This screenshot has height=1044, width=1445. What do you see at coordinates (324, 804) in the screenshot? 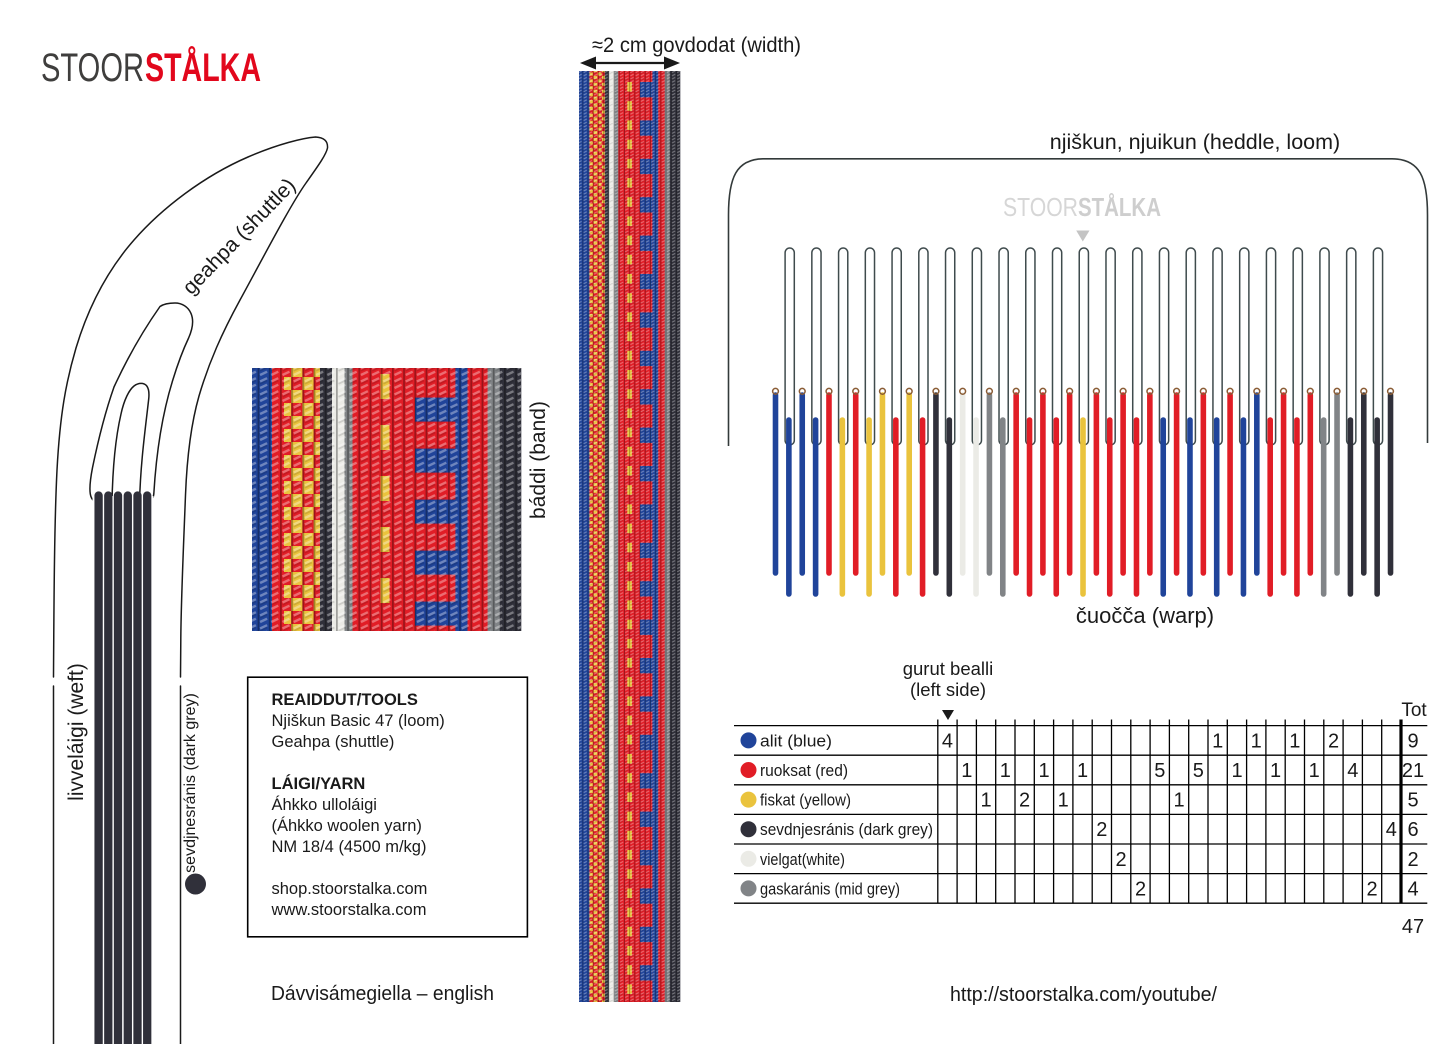
I see `svg-text: Áhkko ulloláigi` at bounding box center [324, 804].